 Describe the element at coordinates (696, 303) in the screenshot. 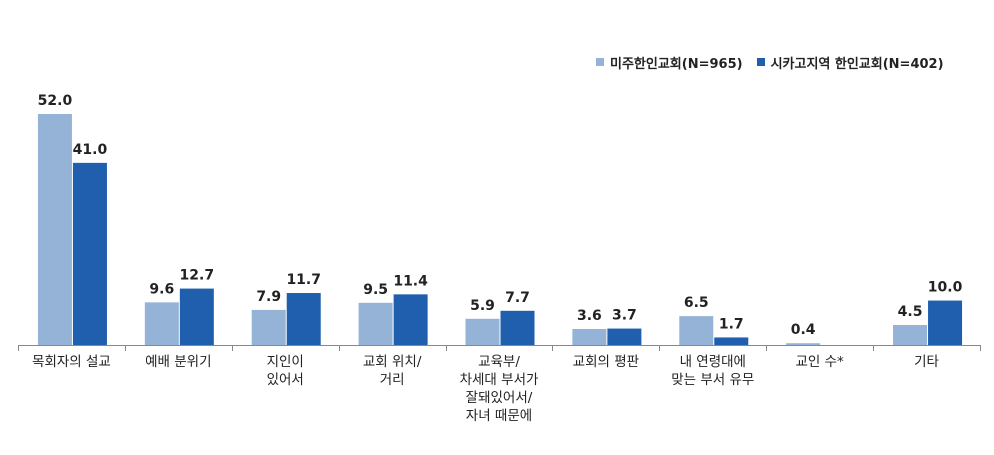

I see `data-label: 6.5` at that location.